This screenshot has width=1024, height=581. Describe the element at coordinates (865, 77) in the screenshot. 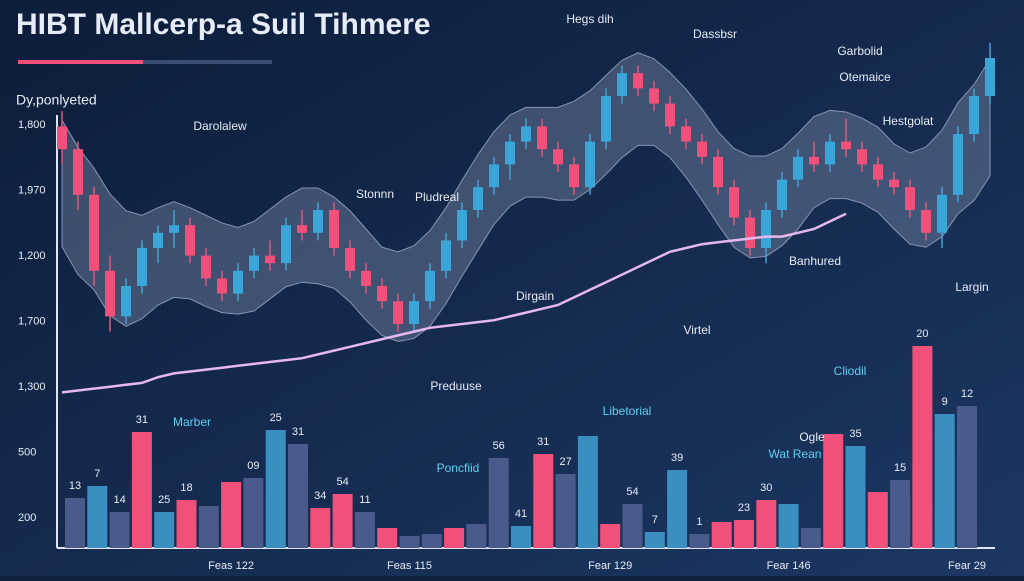

I see `annotation: Otemaice` at that location.